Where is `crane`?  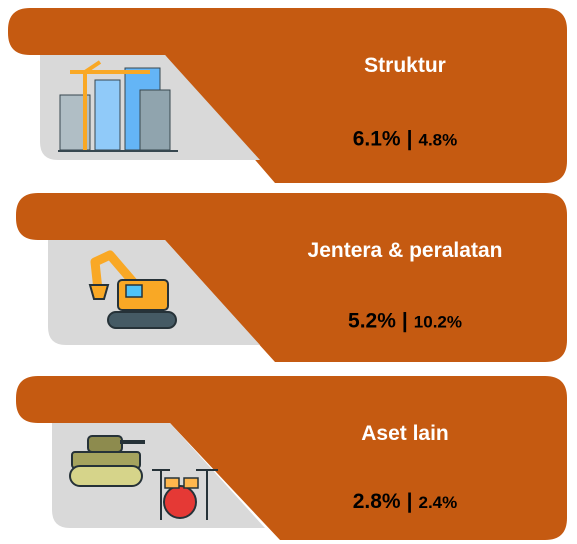
crane is located at coordinates (110, 105).